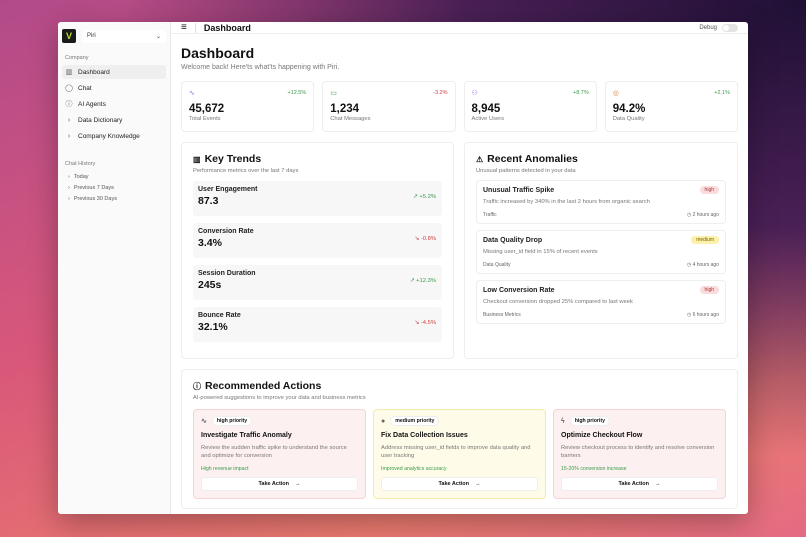 This screenshot has height=537, width=806. Describe the element at coordinates (705, 240) in the screenshot. I see `severity-badge: medium` at that location.